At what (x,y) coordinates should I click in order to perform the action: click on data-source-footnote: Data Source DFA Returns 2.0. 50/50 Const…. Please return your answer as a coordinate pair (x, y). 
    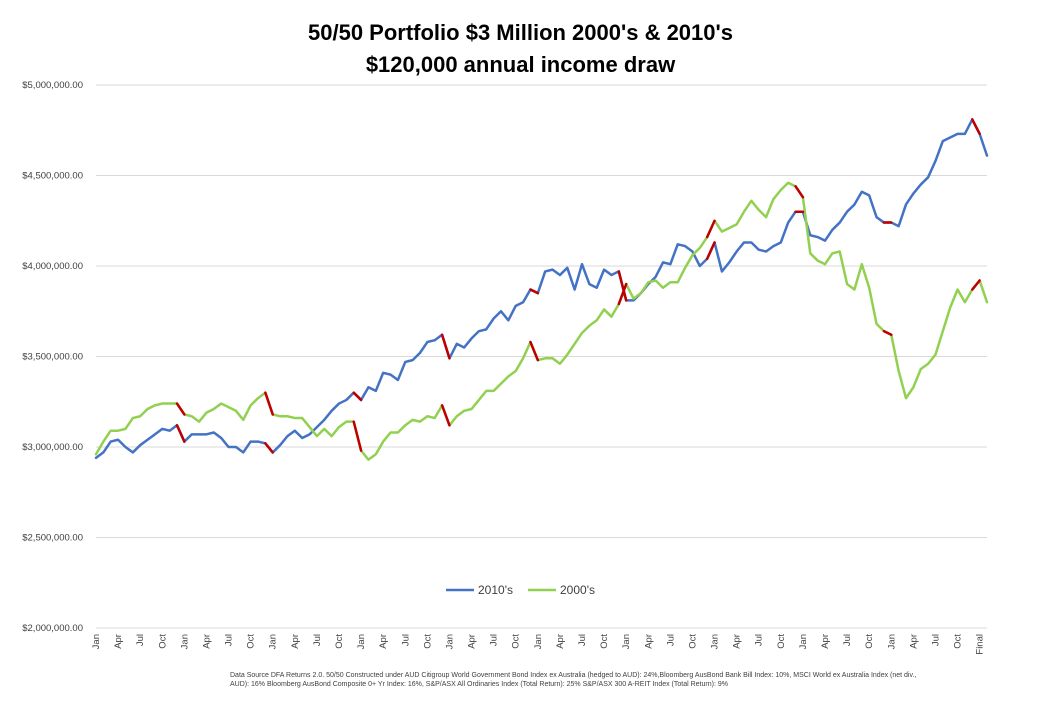
    Looking at the image, I should click on (573, 680).